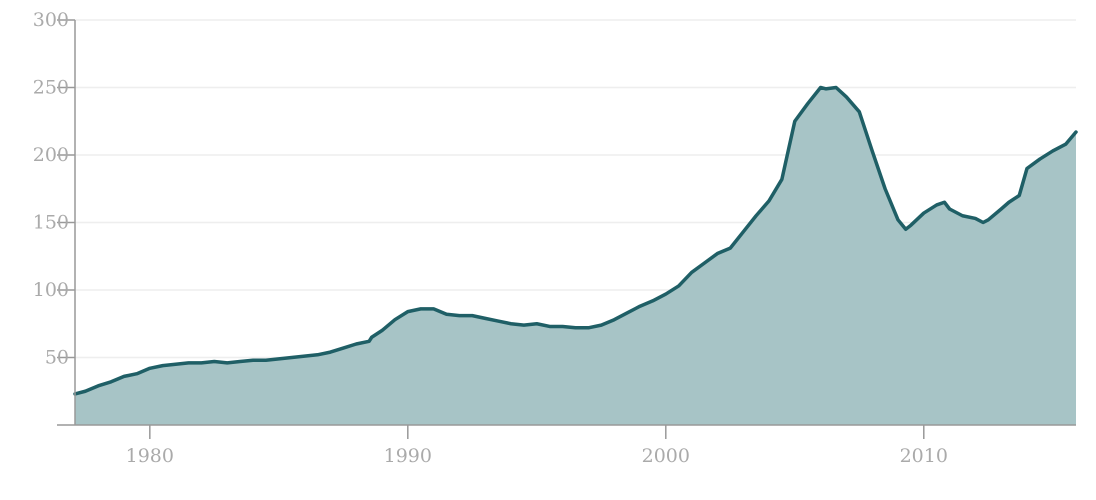  I want to click on y-tick-label: 200, so click(51, 155).